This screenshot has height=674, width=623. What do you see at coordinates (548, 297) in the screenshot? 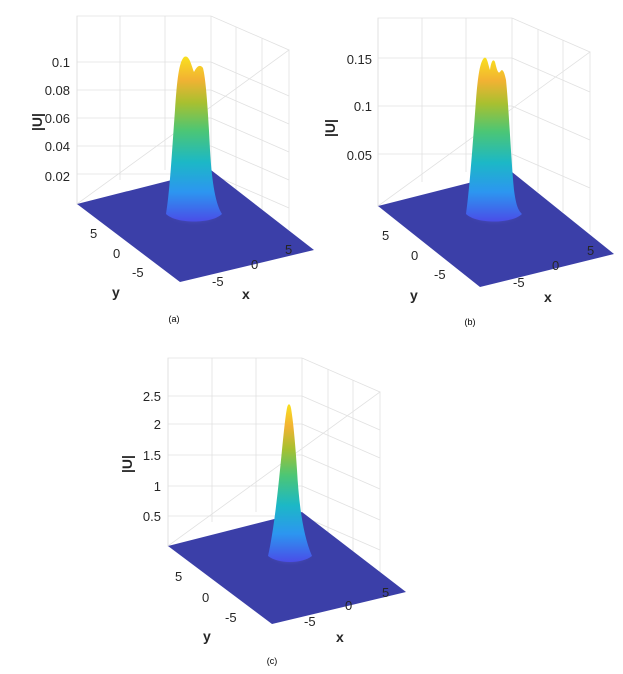
I see `panel-b-x-label: x` at bounding box center [548, 297].